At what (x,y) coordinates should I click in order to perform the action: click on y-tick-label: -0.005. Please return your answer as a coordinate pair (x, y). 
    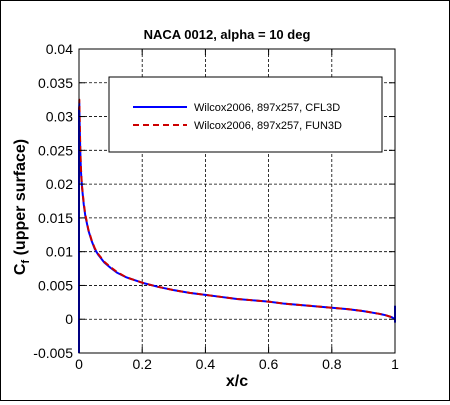
    Looking at the image, I should click on (53, 353).